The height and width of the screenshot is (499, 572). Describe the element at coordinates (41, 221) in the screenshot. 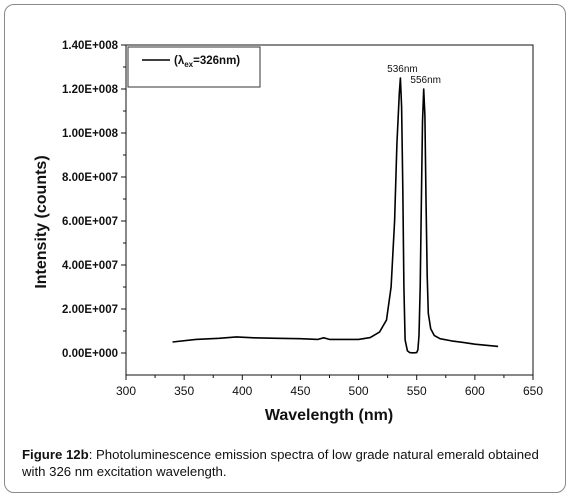

I see `y-axis-label: Intensity (counts)` at that location.